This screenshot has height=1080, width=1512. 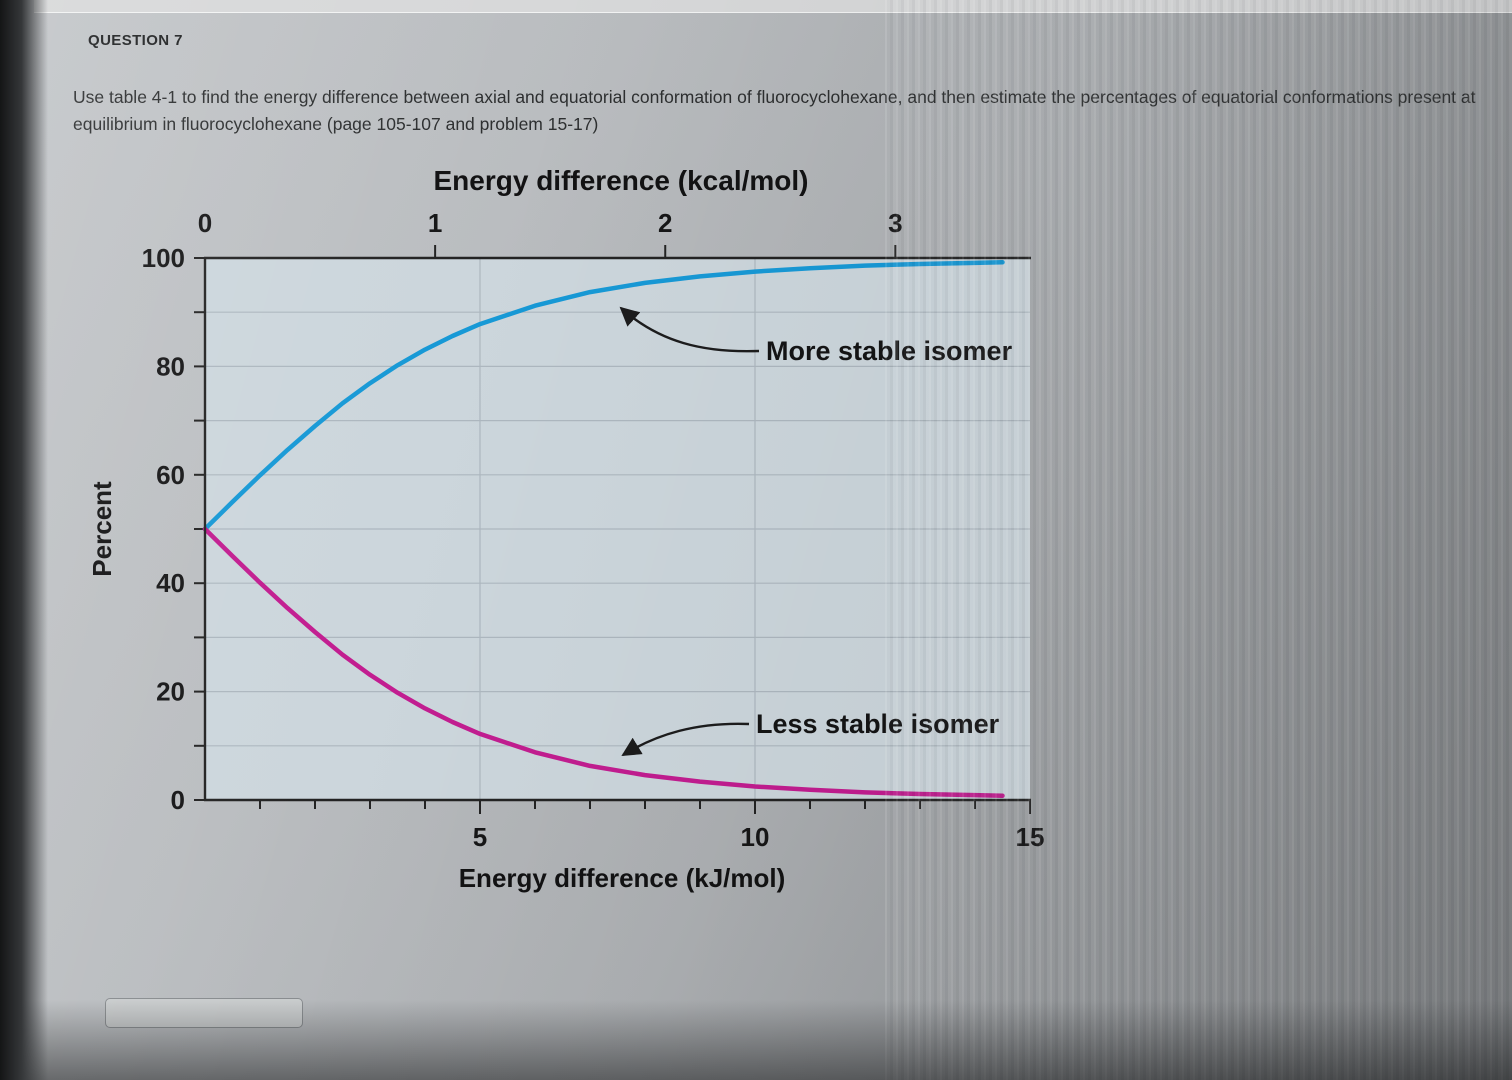 What do you see at coordinates (685, 739) in the screenshot?
I see `less-stable-arrow` at bounding box center [685, 739].